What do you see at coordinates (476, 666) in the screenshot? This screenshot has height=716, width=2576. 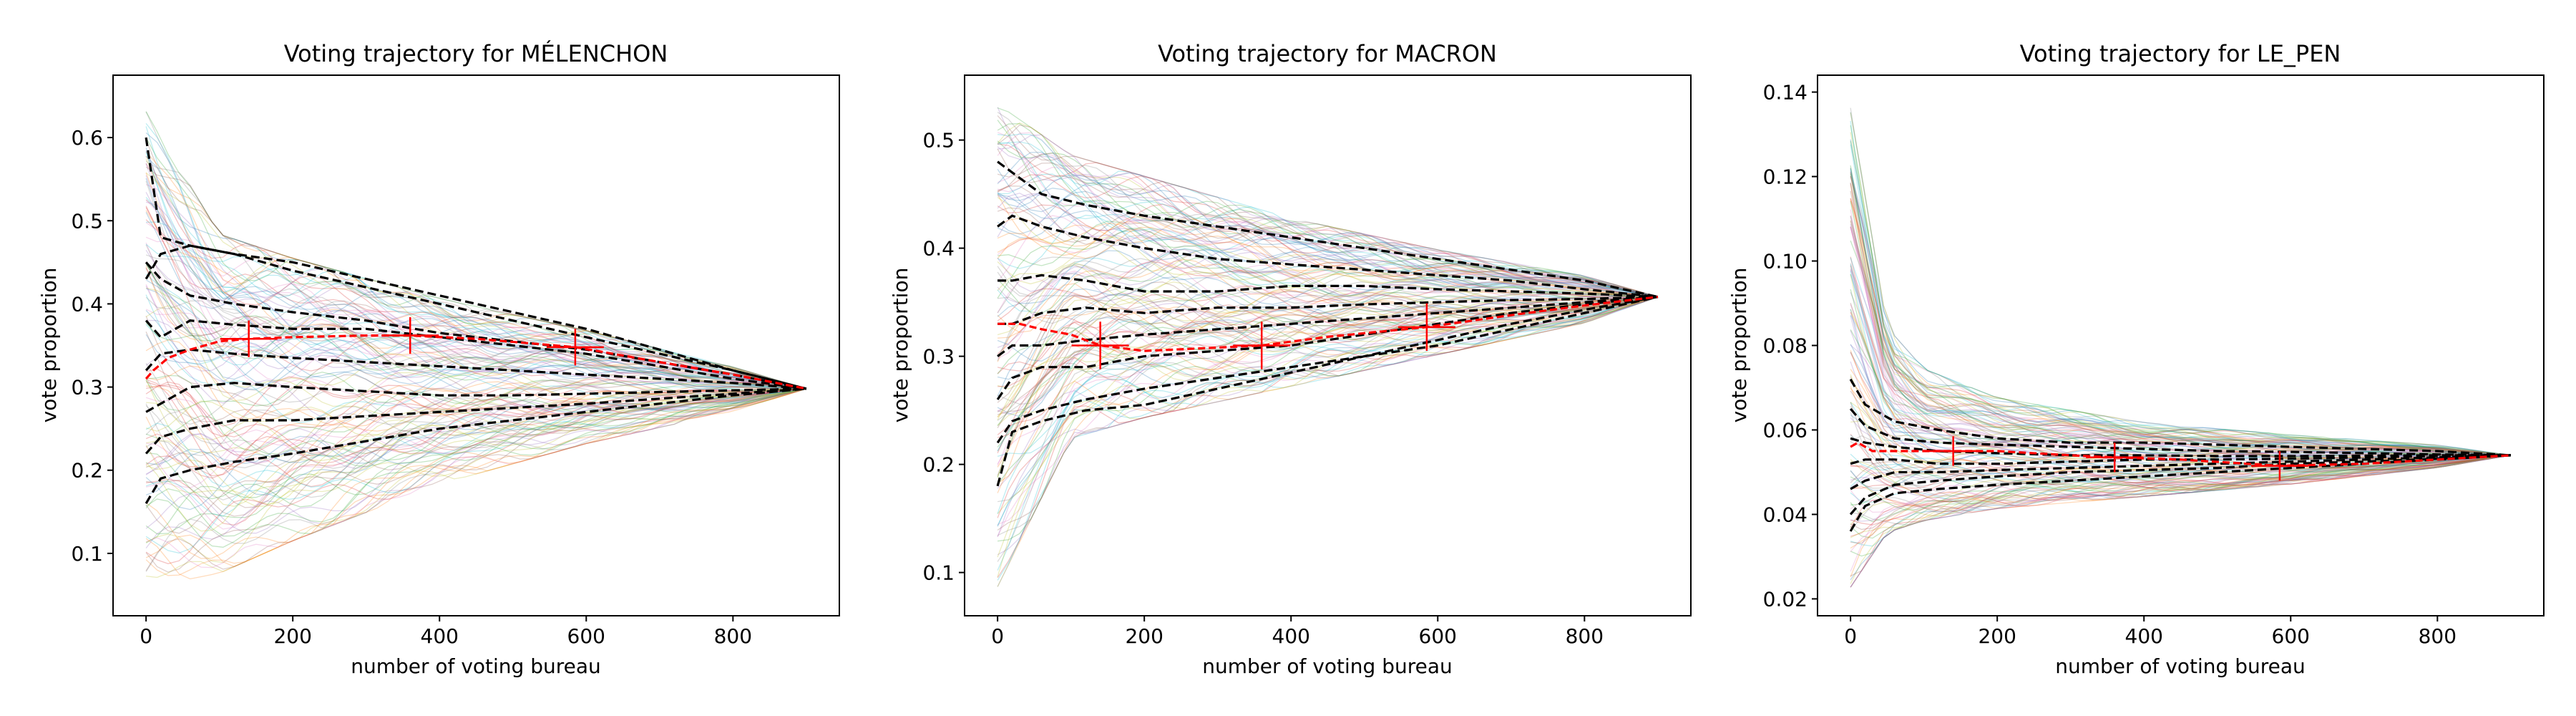 I see `x-axis-label: number of voting bureau` at bounding box center [476, 666].